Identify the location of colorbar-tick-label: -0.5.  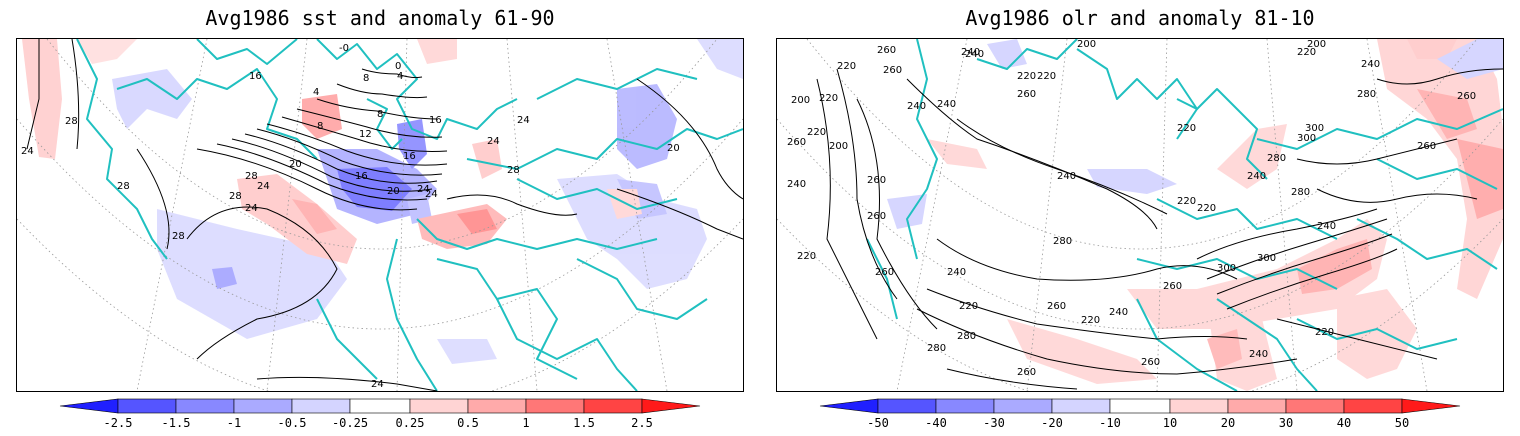
(292, 423).